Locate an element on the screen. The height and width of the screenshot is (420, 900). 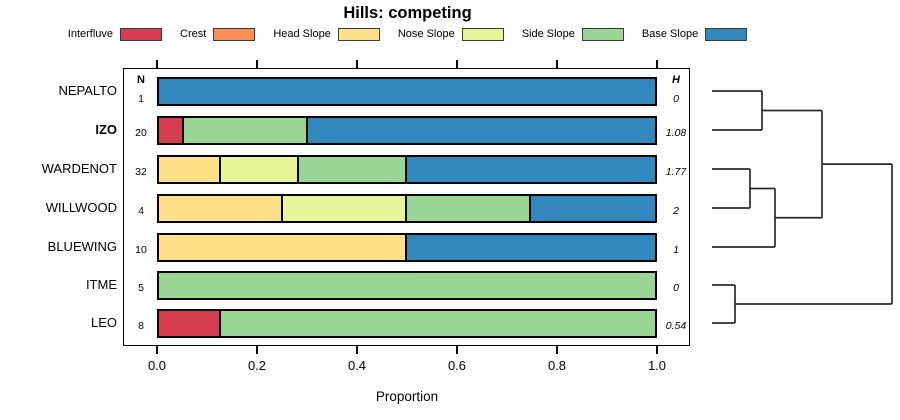
legend-item-head-slope: Head Slope is located at coordinates (326, 34).